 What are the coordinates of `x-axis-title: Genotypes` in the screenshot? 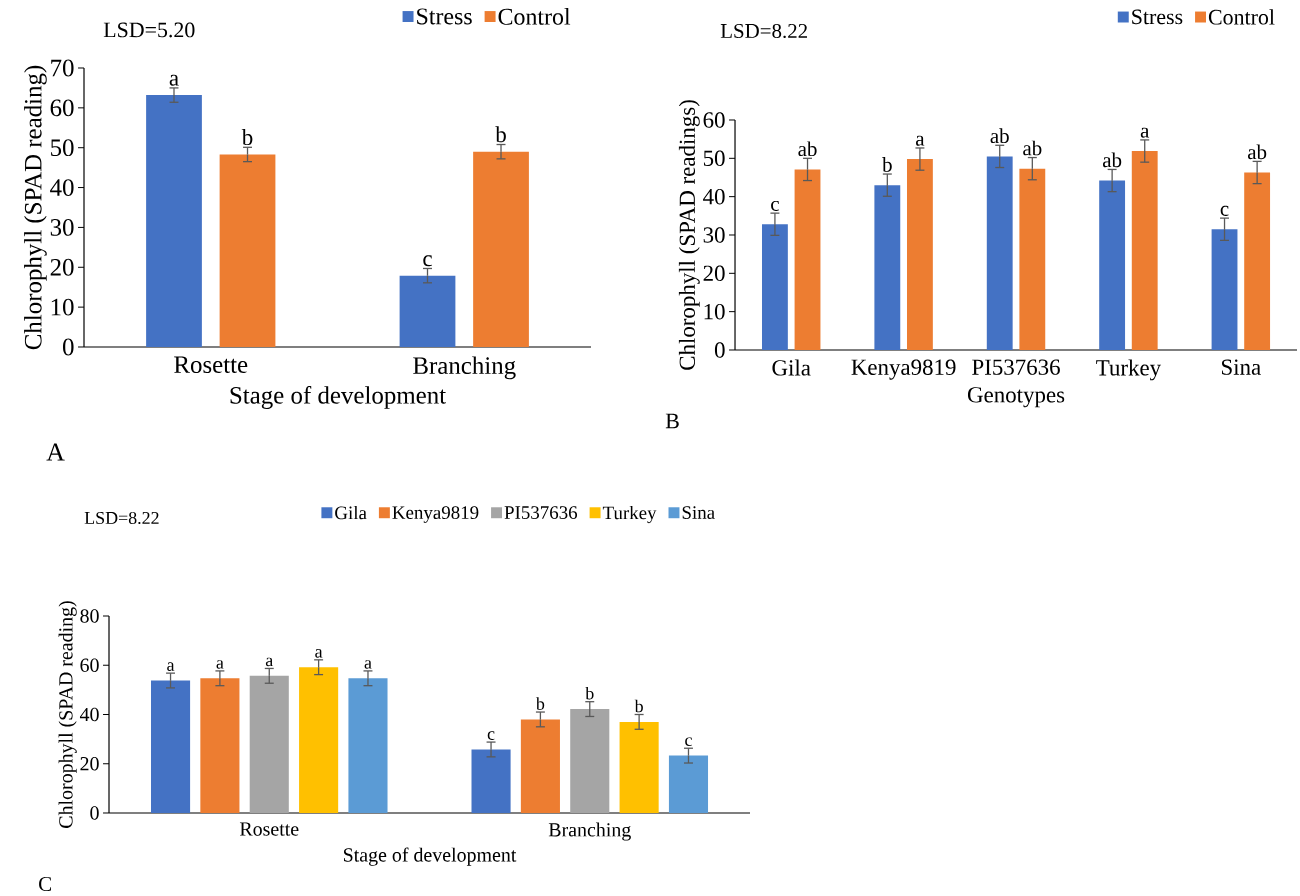 It's located at (1016, 397).